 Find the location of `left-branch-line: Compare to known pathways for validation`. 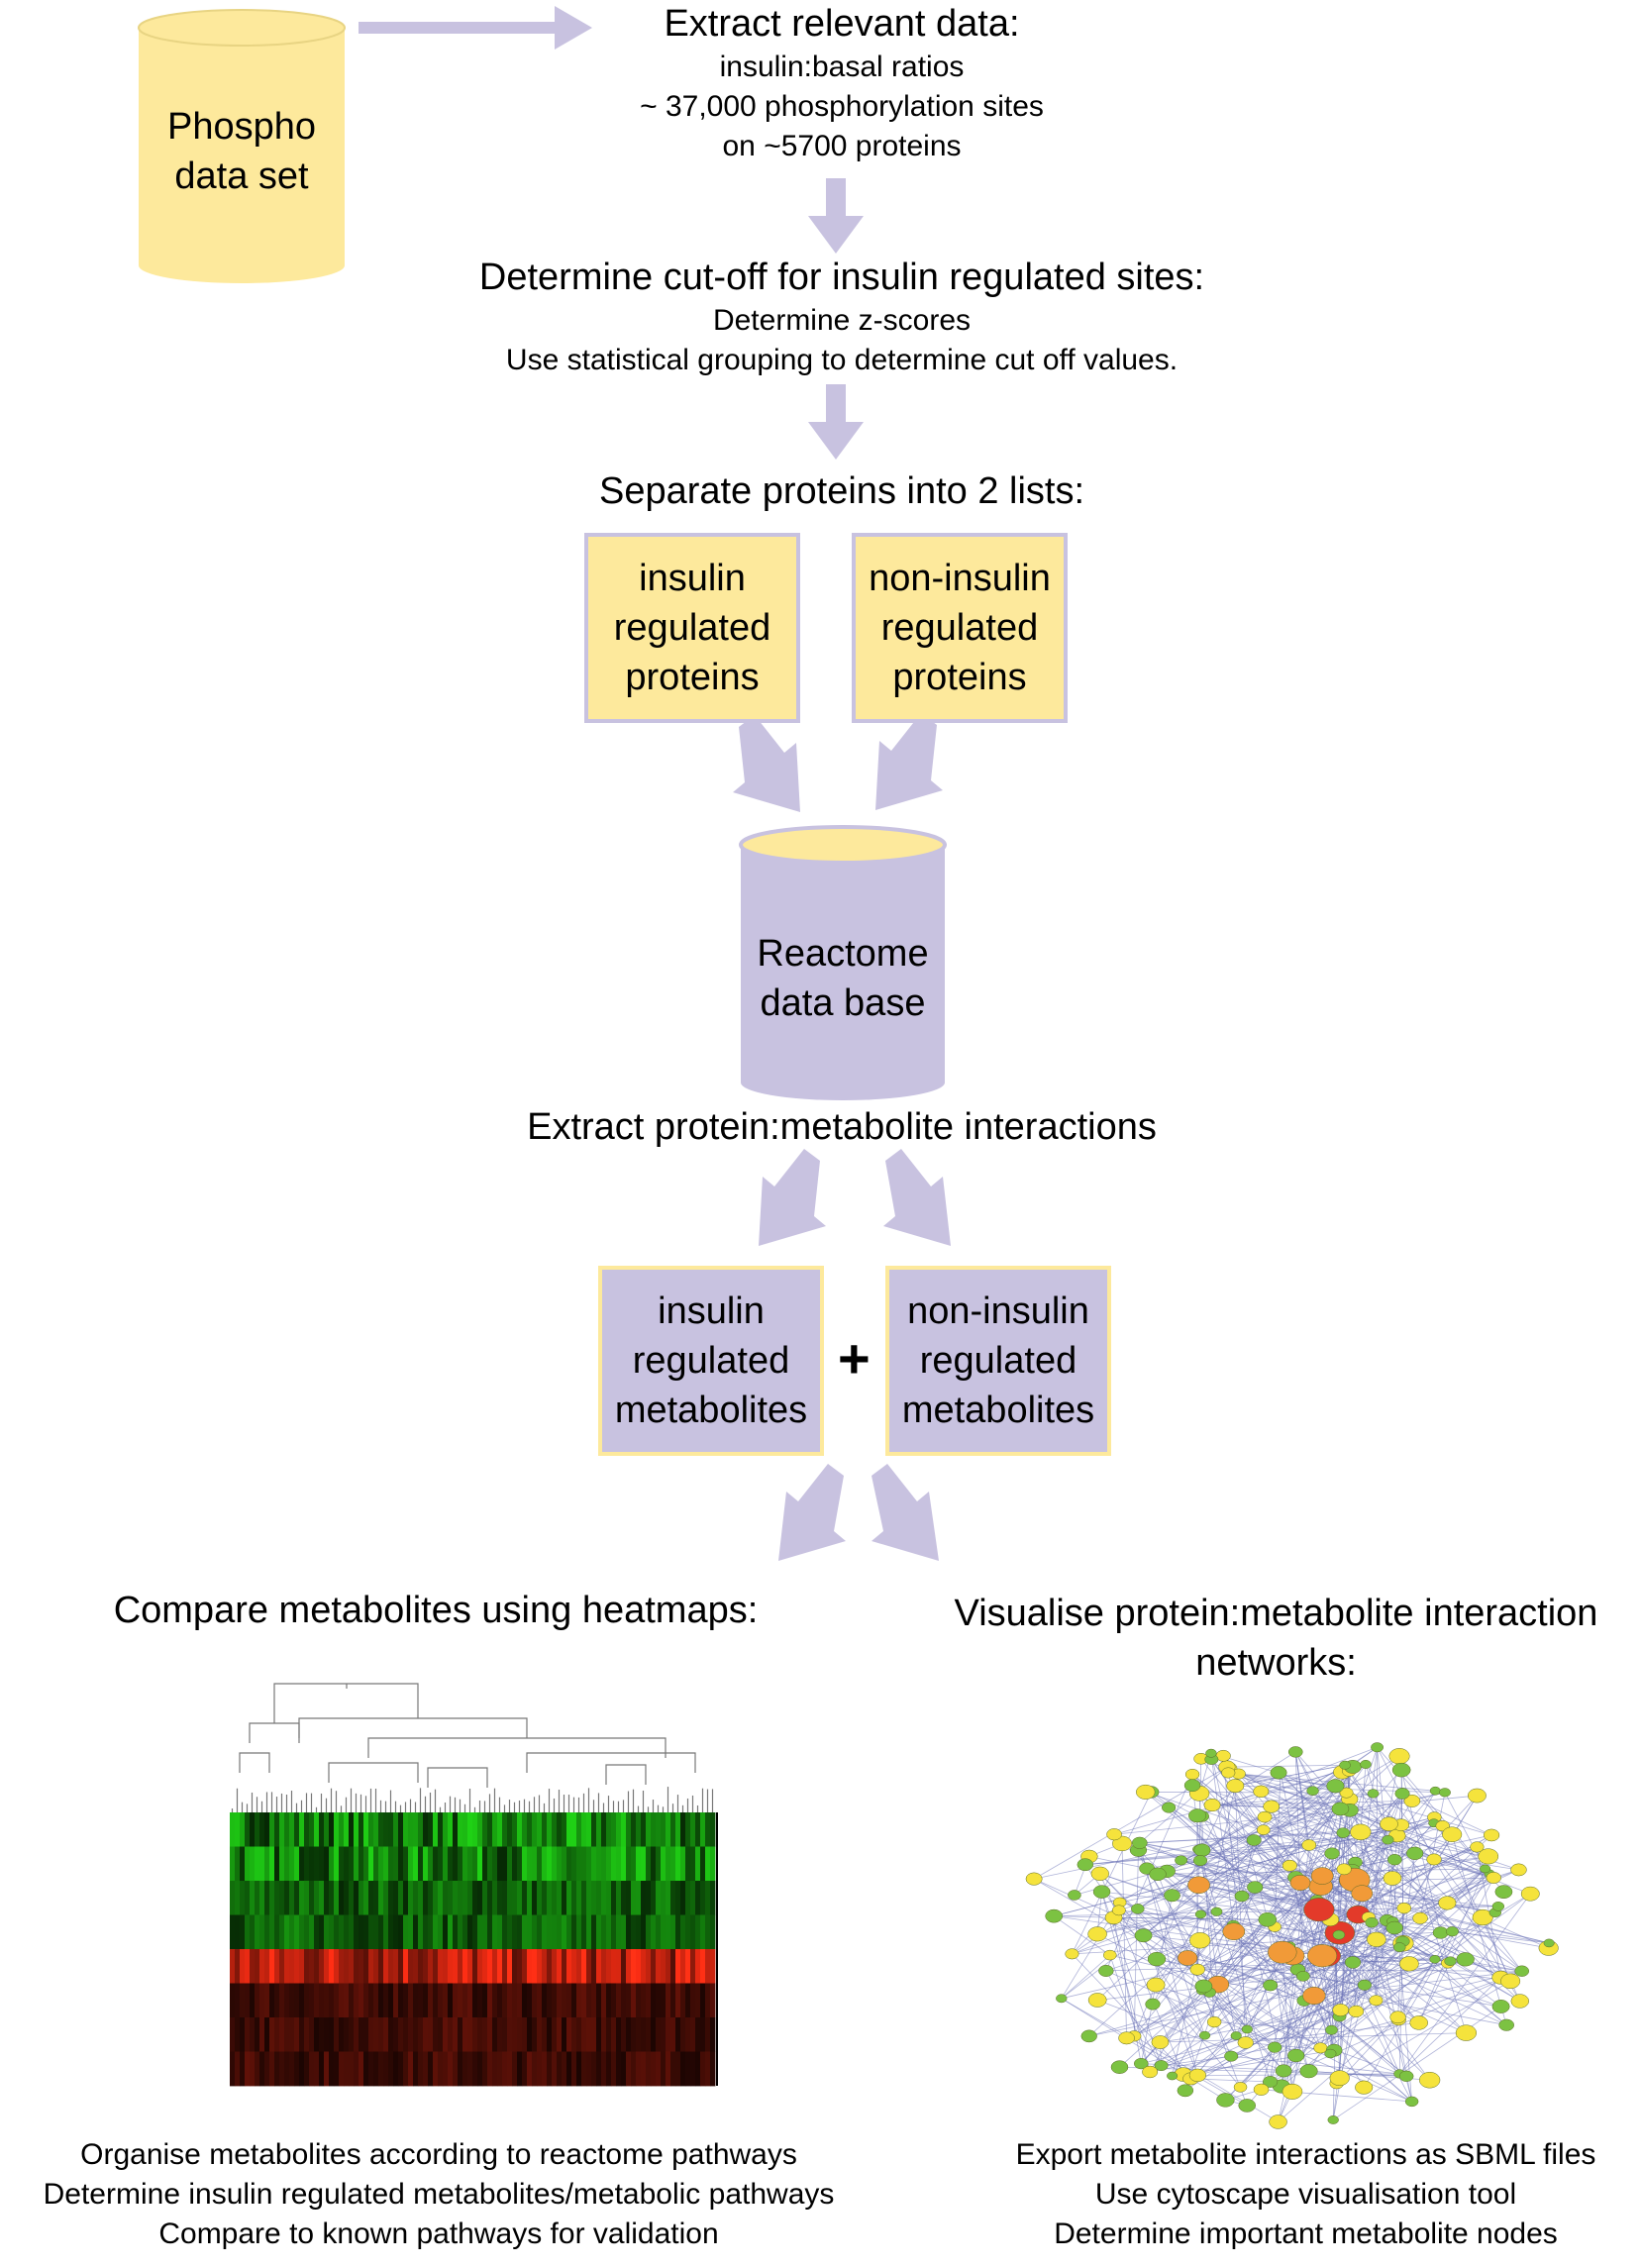

left-branch-line: Compare to known pathways for validation is located at coordinates (438, 2233).